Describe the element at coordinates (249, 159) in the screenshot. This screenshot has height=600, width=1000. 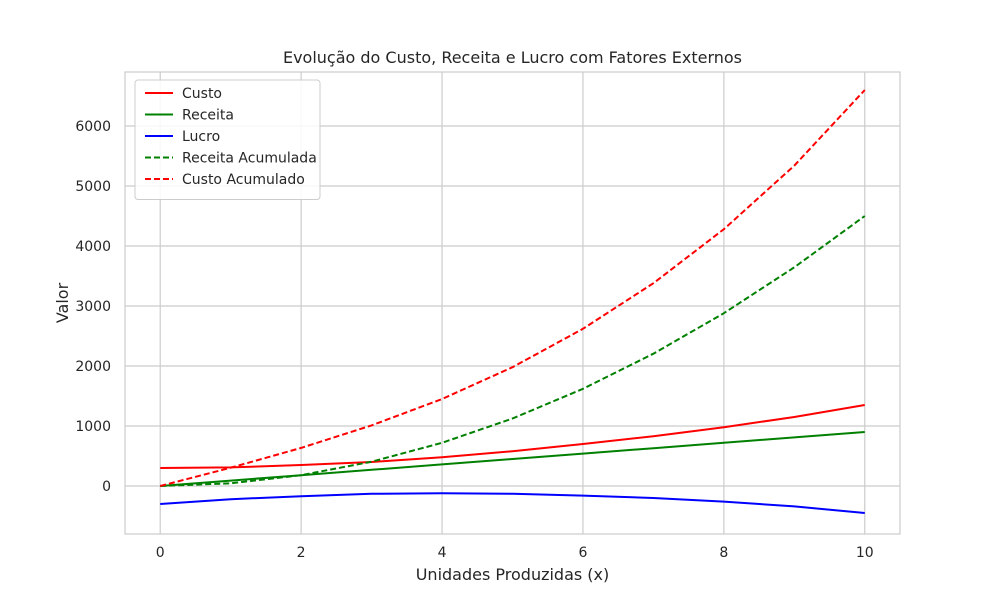
I see `legend-label: Receita Acumulada` at that location.